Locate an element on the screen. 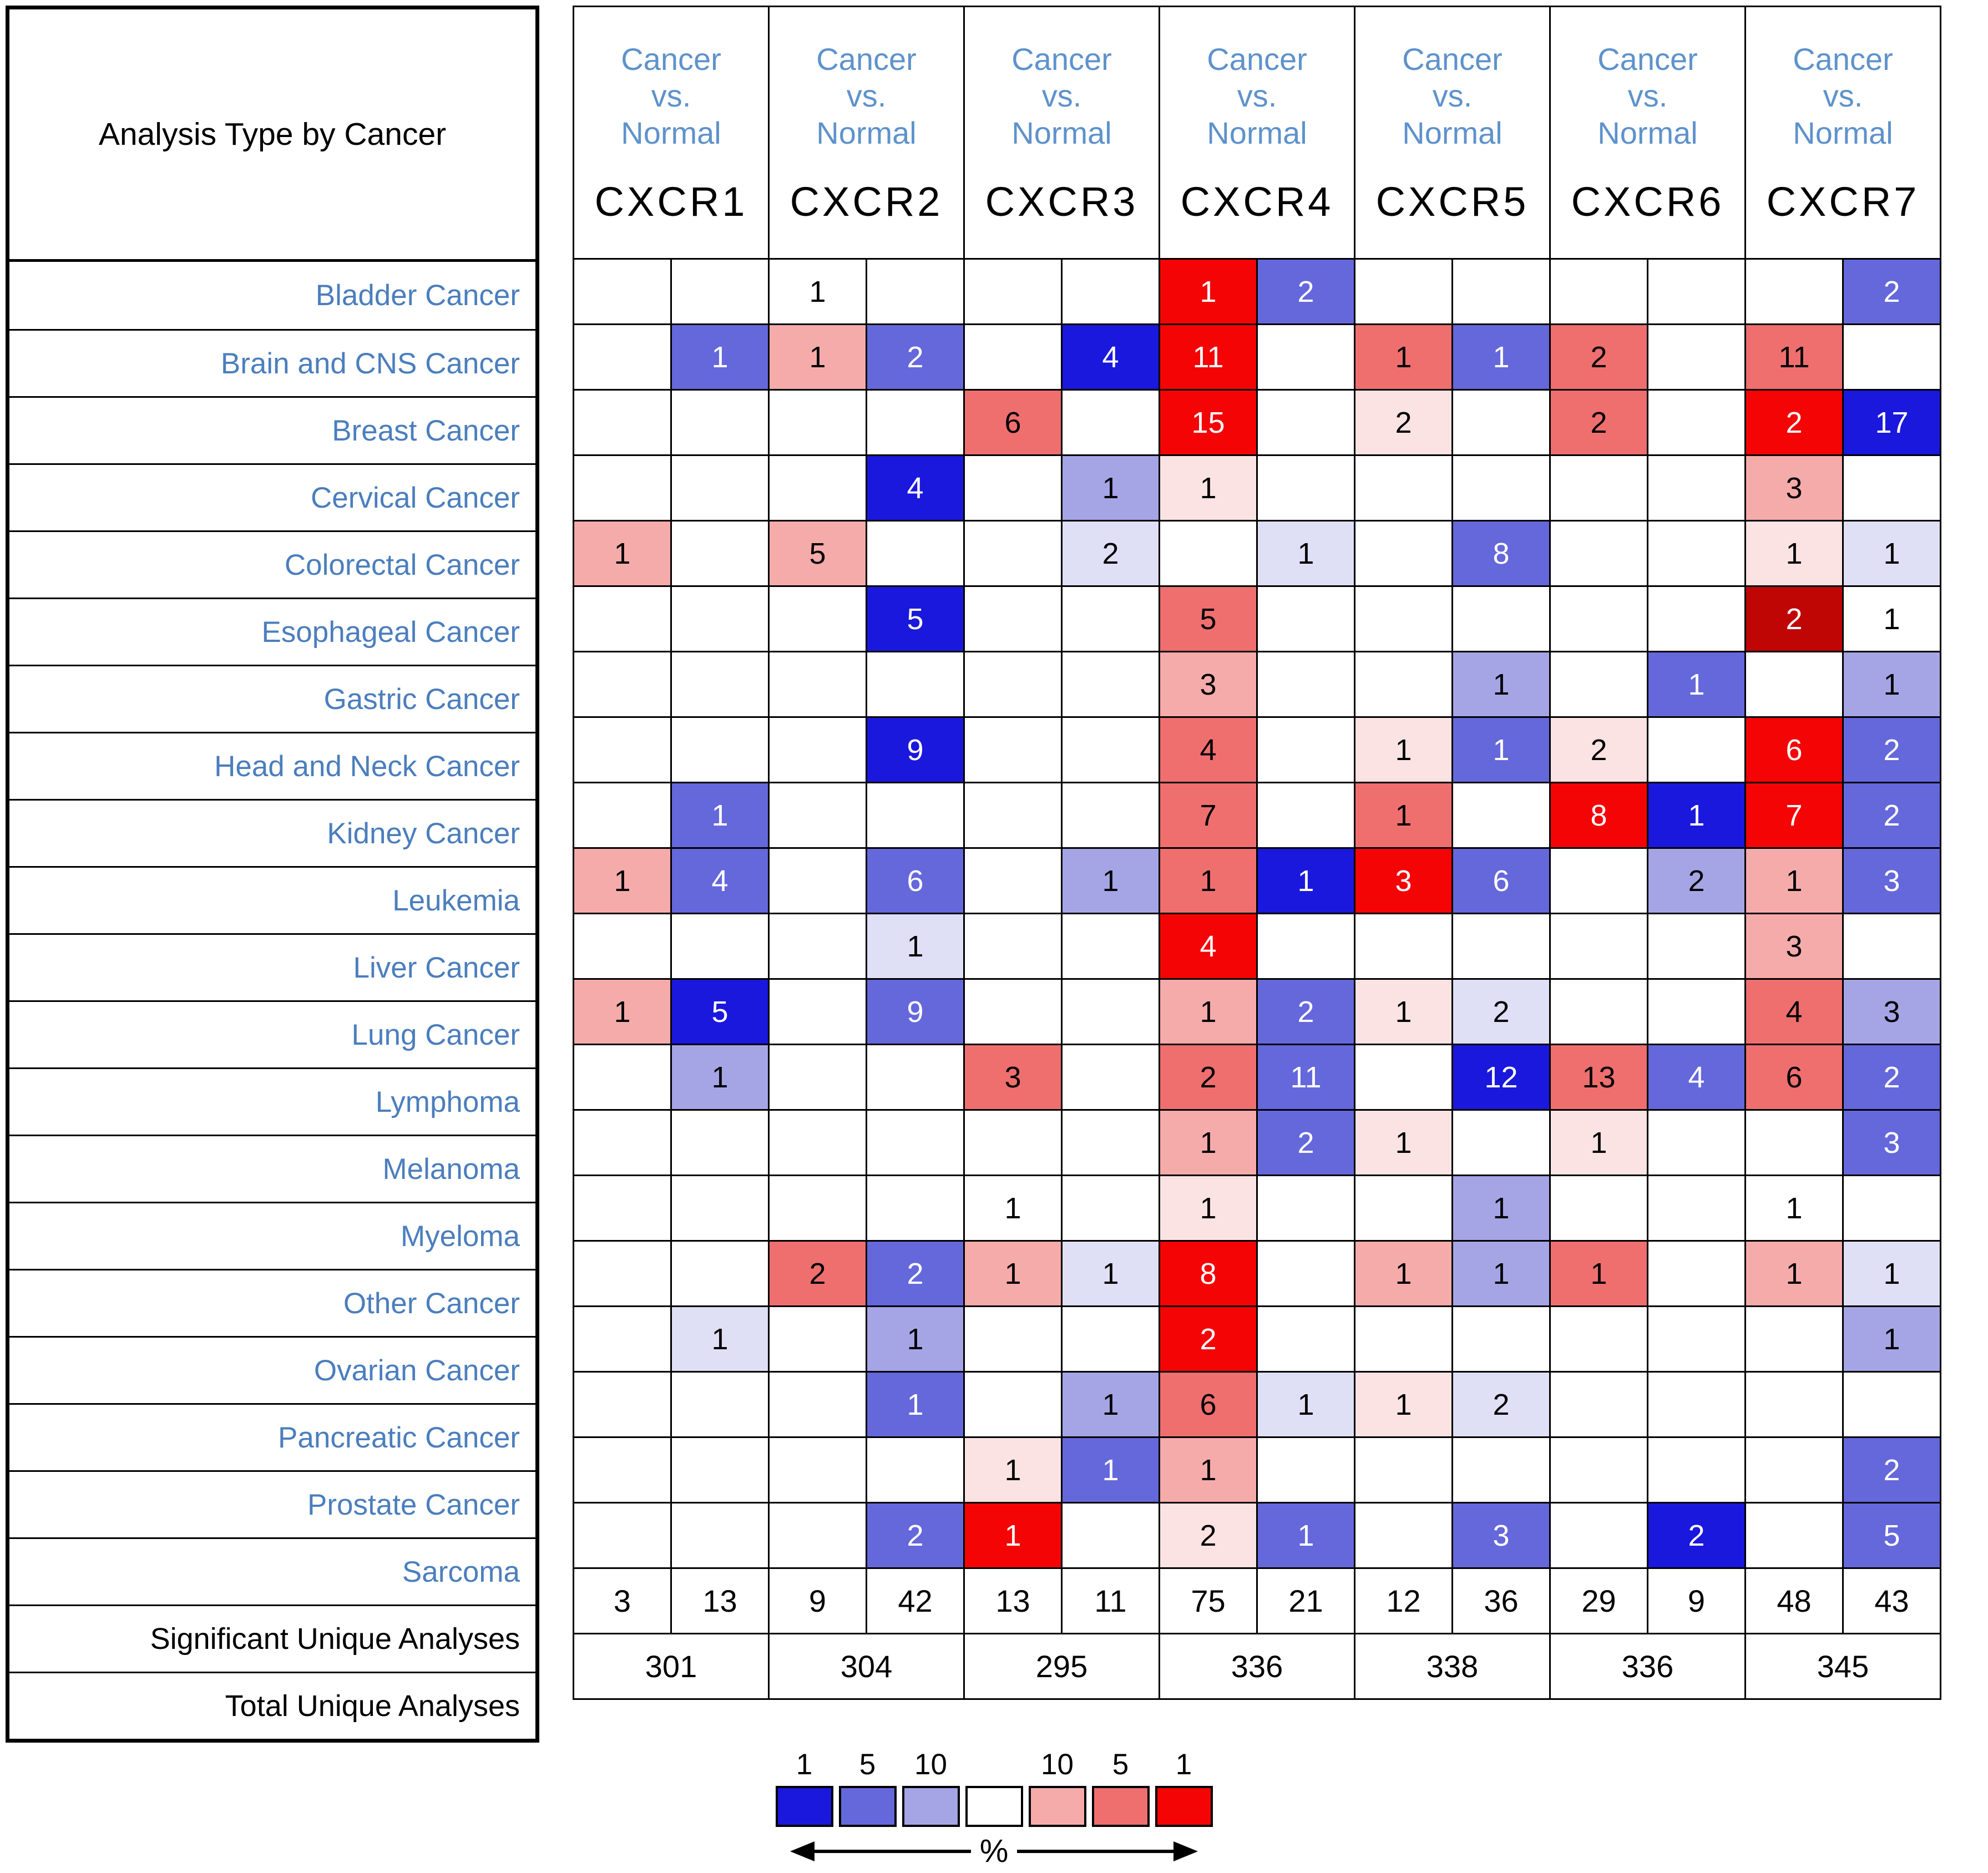 This screenshot has height=1873, width=1988. gene-name: CXCR4 is located at coordinates (1257, 201).